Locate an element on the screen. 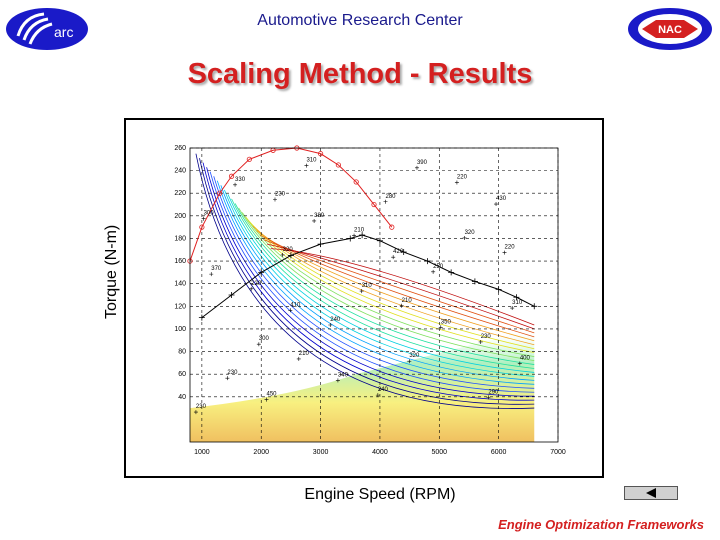 This screenshot has width=720, height=540. contour-label: 400 is located at coordinates (525, 358).